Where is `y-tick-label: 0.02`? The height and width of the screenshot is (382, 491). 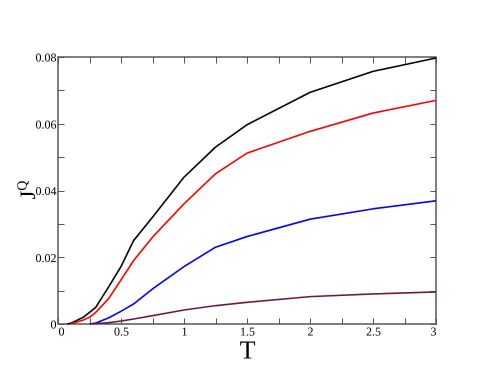
y-tick-label: 0.02 is located at coordinates (46, 257).